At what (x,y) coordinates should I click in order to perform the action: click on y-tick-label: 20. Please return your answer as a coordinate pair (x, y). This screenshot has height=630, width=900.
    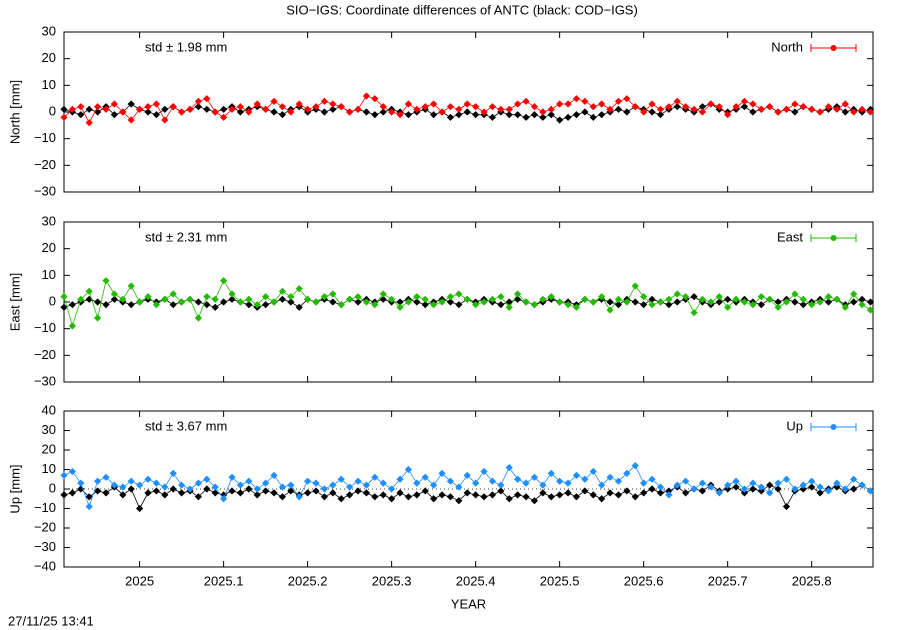
    Looking at the image, I should click on (49, 247).